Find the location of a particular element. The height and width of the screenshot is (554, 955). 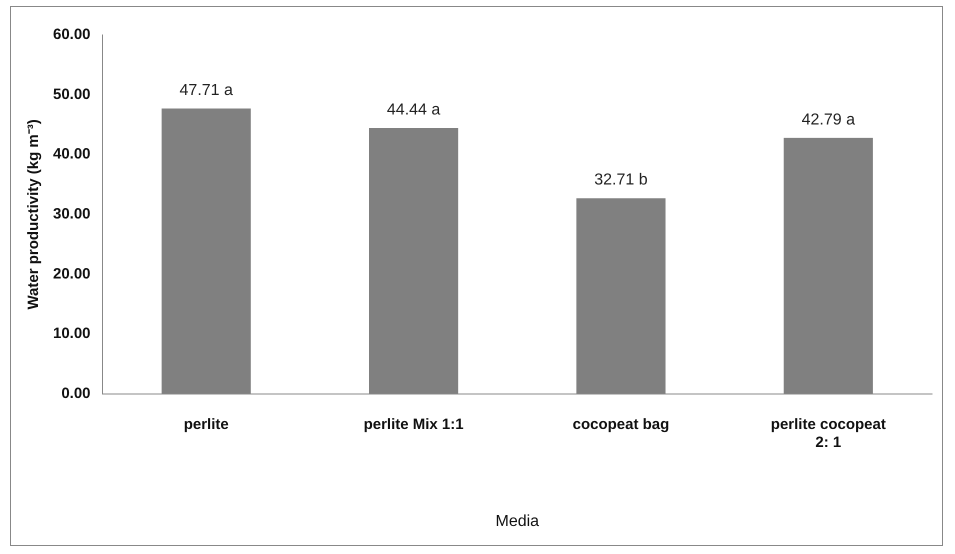

y-tick-label: 0.00 is located at coordinates (76, 393).